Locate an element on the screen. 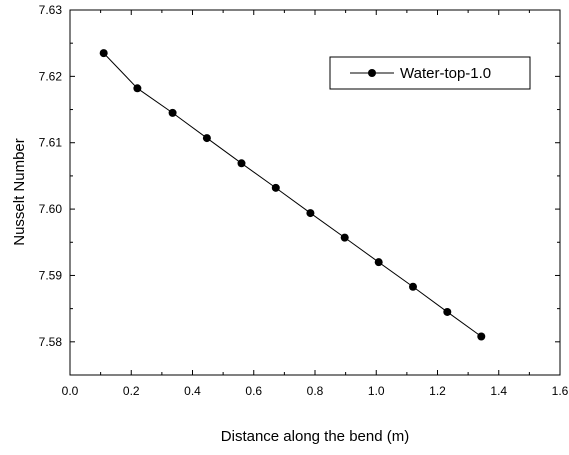  legend: Water-top-1.0 is located at coordinates (430, 73).